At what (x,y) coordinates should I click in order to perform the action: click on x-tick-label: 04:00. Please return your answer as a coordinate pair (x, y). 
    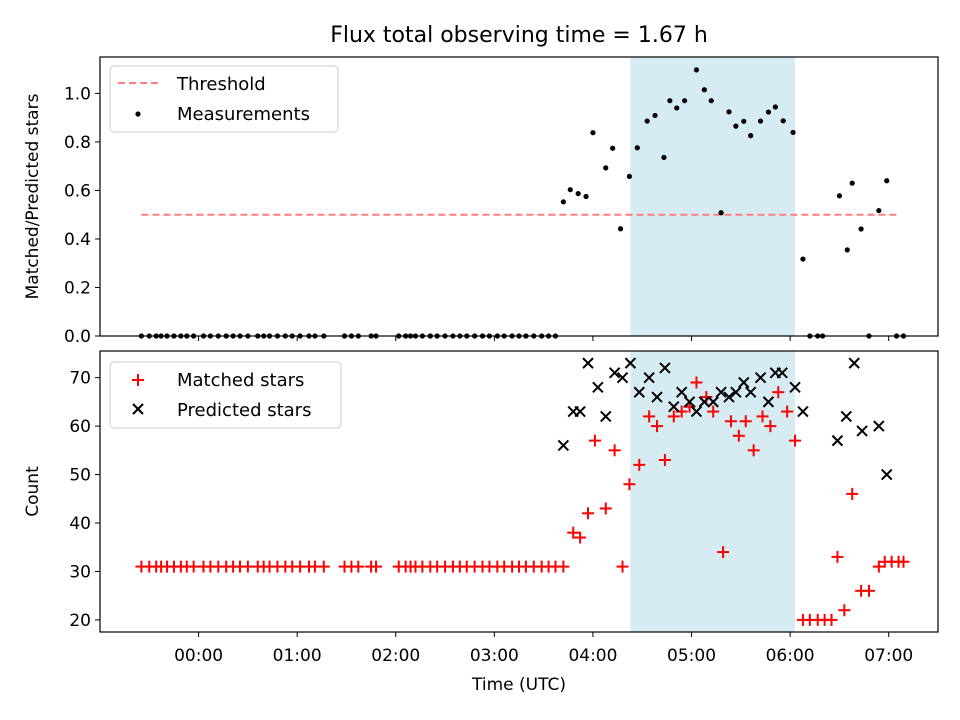
    Looking at the image, I should click on (592, 656).